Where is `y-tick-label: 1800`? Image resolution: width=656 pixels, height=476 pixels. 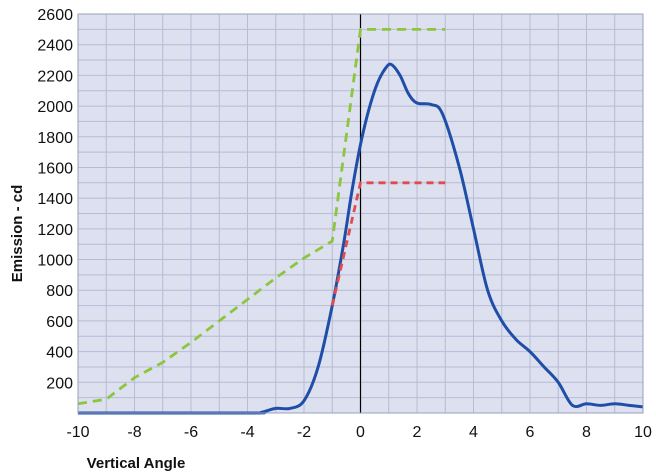 y-tick-label: 1800 is located at coordinates (55, 138).